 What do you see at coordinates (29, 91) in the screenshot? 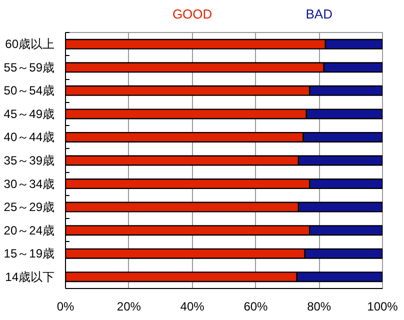
I see `y-tick-label: 50～54歳` at bounding box center [29, 91].